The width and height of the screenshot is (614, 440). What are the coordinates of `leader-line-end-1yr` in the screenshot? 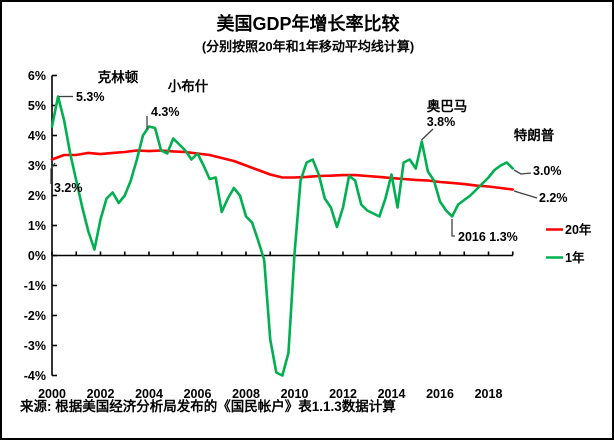 It's located at (522, 172).